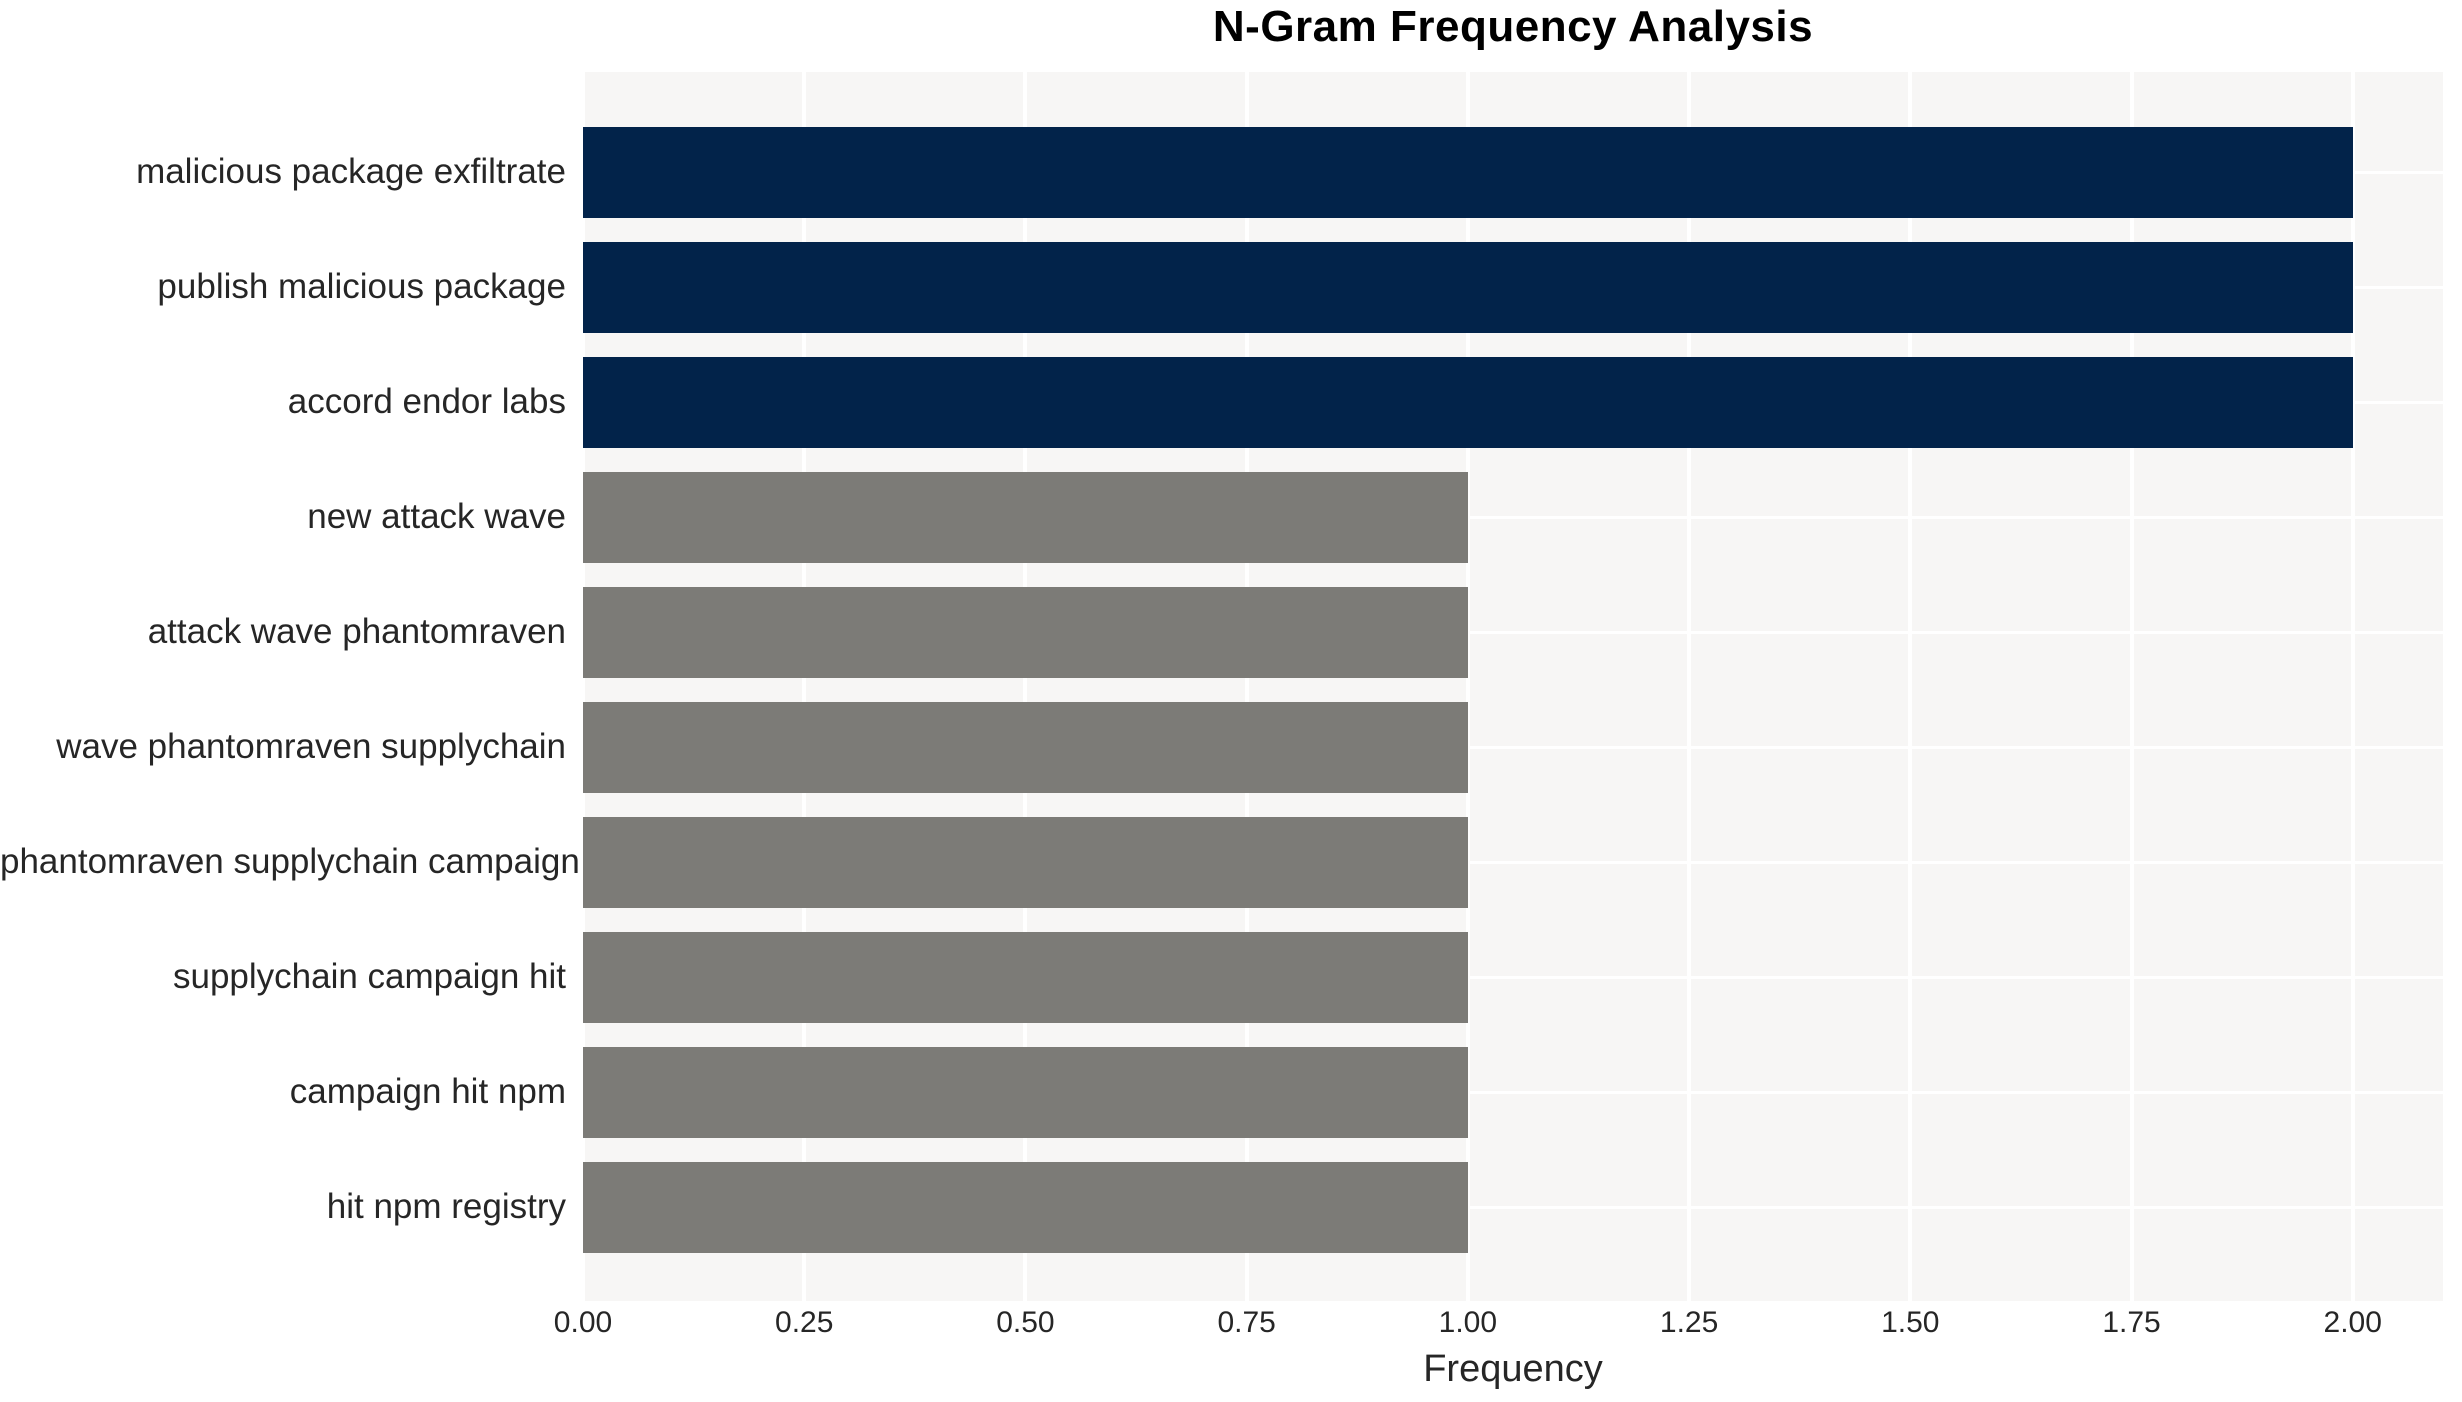  Describe the element at coordinates (446, 1206) in the screenshot. I see `category-label: hit npm registry` at that location.